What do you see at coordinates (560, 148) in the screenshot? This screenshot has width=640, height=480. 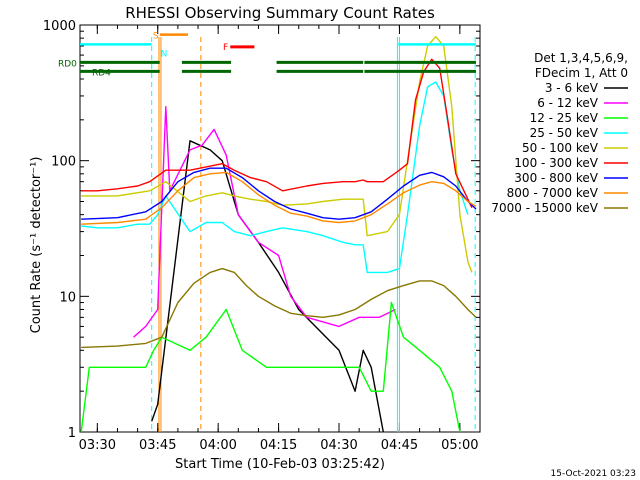 I see `legend-entry-label: 50 - 100 keV` at bounding box center [560, 148].